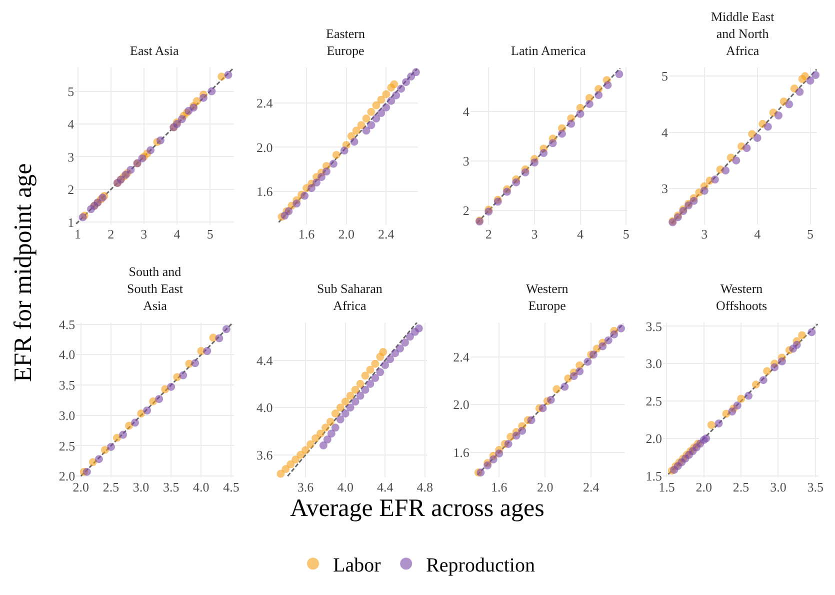  Describe the element at coordinates (425, 486) in the screenshot. I see `x-tick-label: 4.8` at that location.